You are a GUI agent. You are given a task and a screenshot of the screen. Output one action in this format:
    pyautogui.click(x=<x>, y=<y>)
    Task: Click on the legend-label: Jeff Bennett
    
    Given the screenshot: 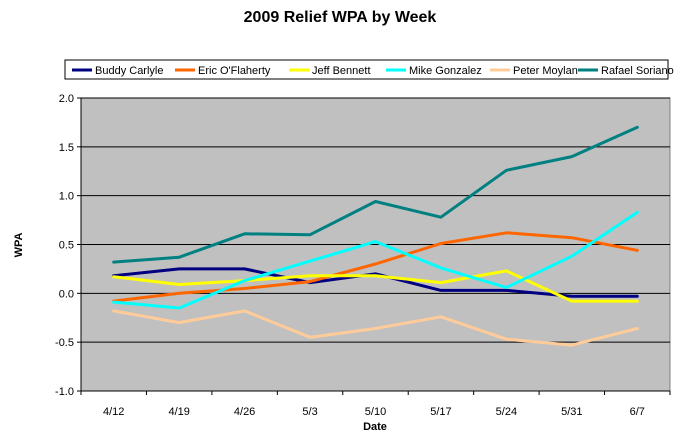 What is the action you would take?
    pyautogui.click(x=341, y=71)
    